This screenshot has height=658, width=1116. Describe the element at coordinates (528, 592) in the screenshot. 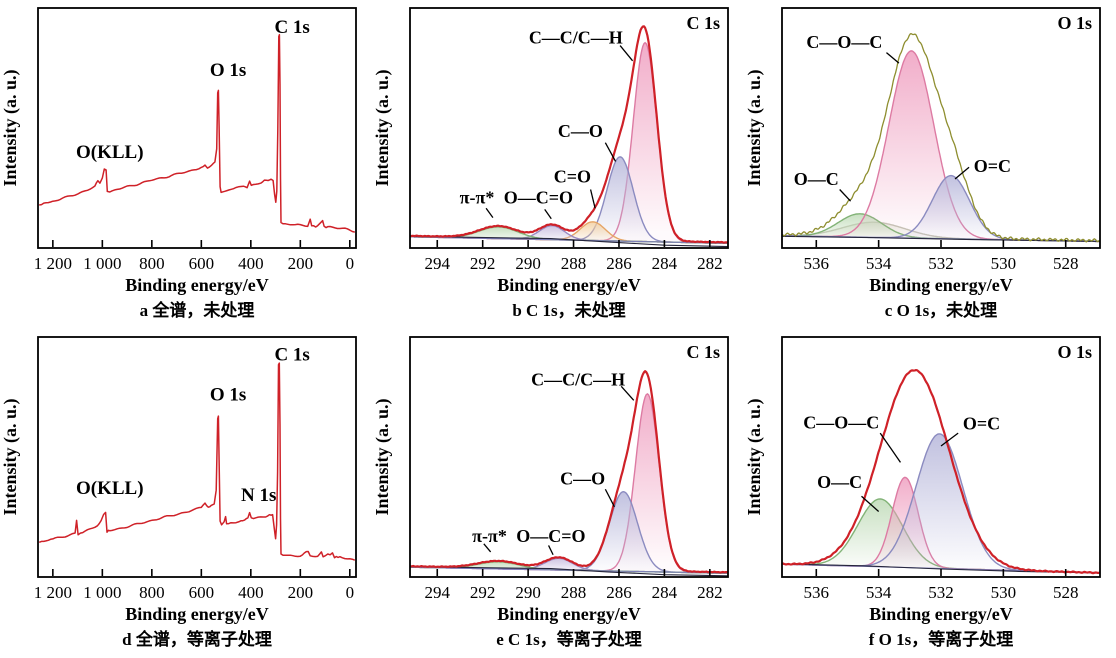

I see `x-tick-label: 290` at that location.